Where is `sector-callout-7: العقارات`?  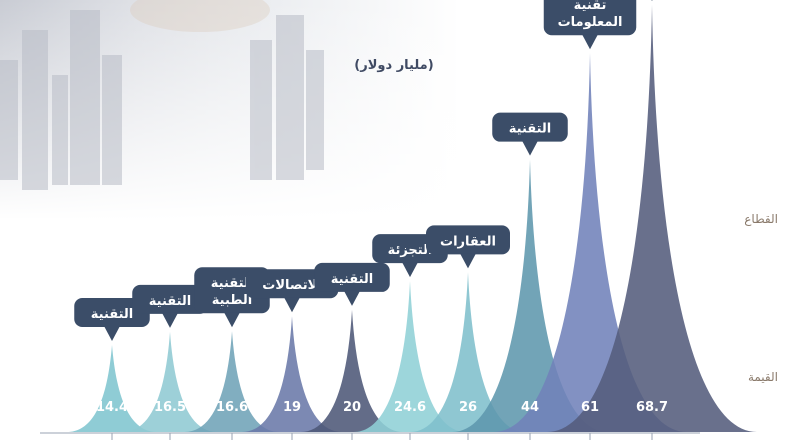
sector-callout-7: العقارات is located at coordinates (468, 247).